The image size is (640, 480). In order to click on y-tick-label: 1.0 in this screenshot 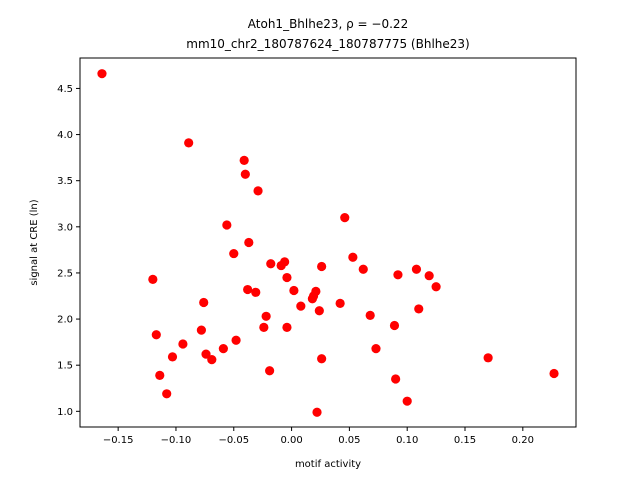, I will do `click(65, 412)`.